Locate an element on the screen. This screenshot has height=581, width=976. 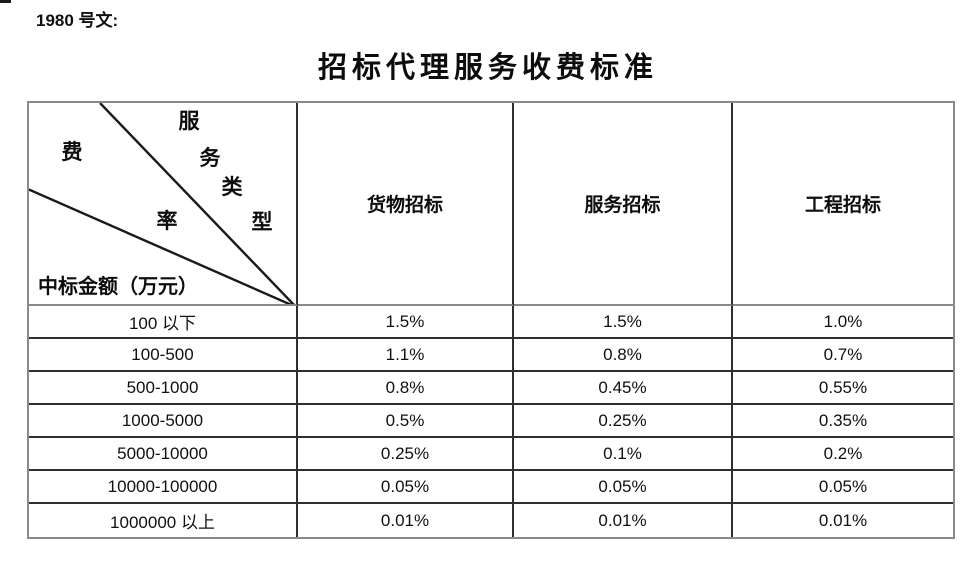
table-row: 10000-100000 0.05% 0.05% 0.05% is located at coordinates (491, 487).